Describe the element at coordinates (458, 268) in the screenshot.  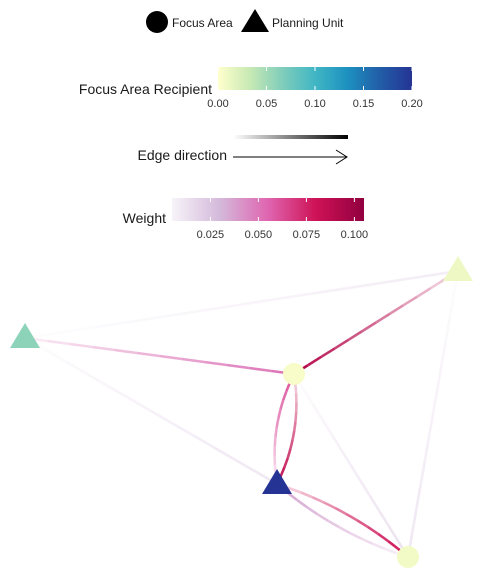
I see `planning-unit-node-n2` at that location.